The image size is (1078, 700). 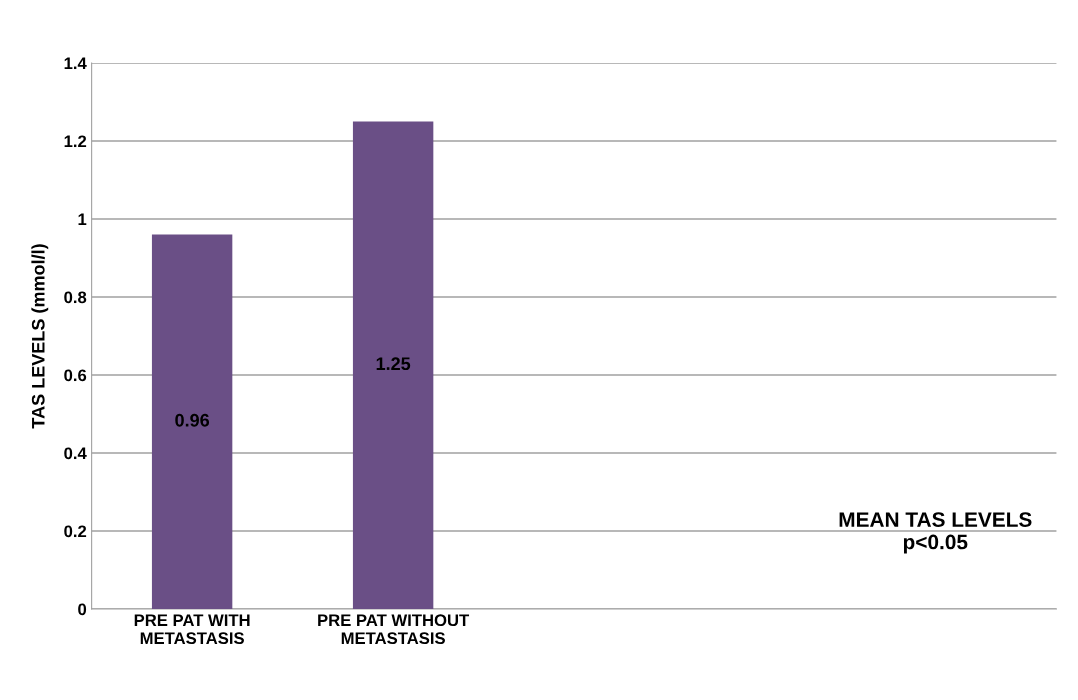 What do you see at coordinates (40, 336) in the screenshot?
I see `y-axis-title: TAS LEVELS (mmol/l)` at bounding box center [40, 336].